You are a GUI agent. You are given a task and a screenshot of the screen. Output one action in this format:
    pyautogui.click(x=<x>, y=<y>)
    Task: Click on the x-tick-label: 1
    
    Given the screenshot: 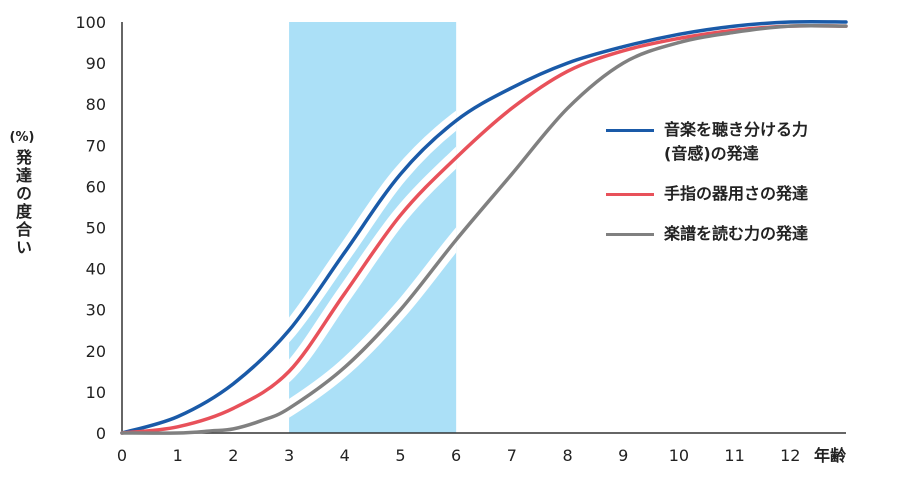 What is the action you would take?
    pyautogui.click(x=178, y=455)
    